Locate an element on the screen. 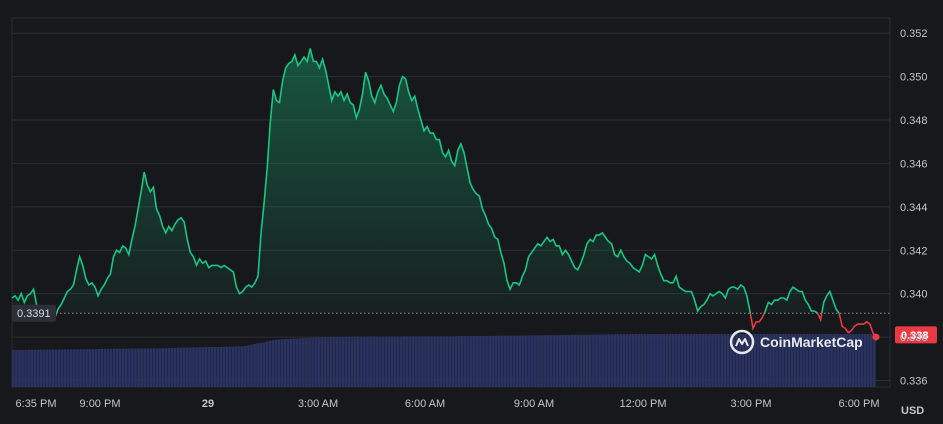 The width and height of the screenshot is (943, 424). coinmarketcap-logo-icon is located at coordinates (742, 342).